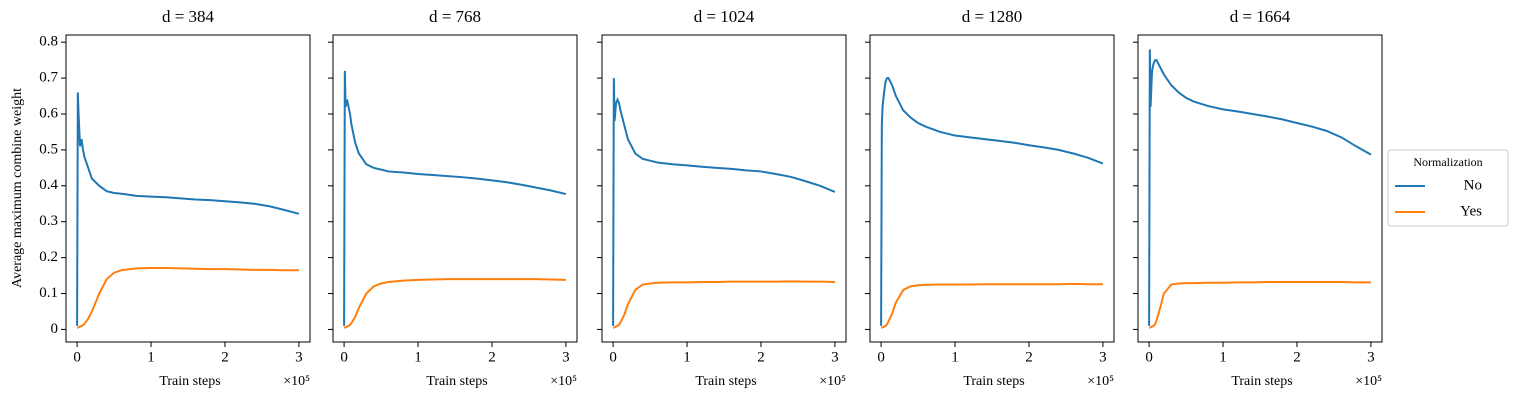 The height and width of the screenshot is (403, 1522). I want to click on y-tick-label: 0.1, so click(48, 293).